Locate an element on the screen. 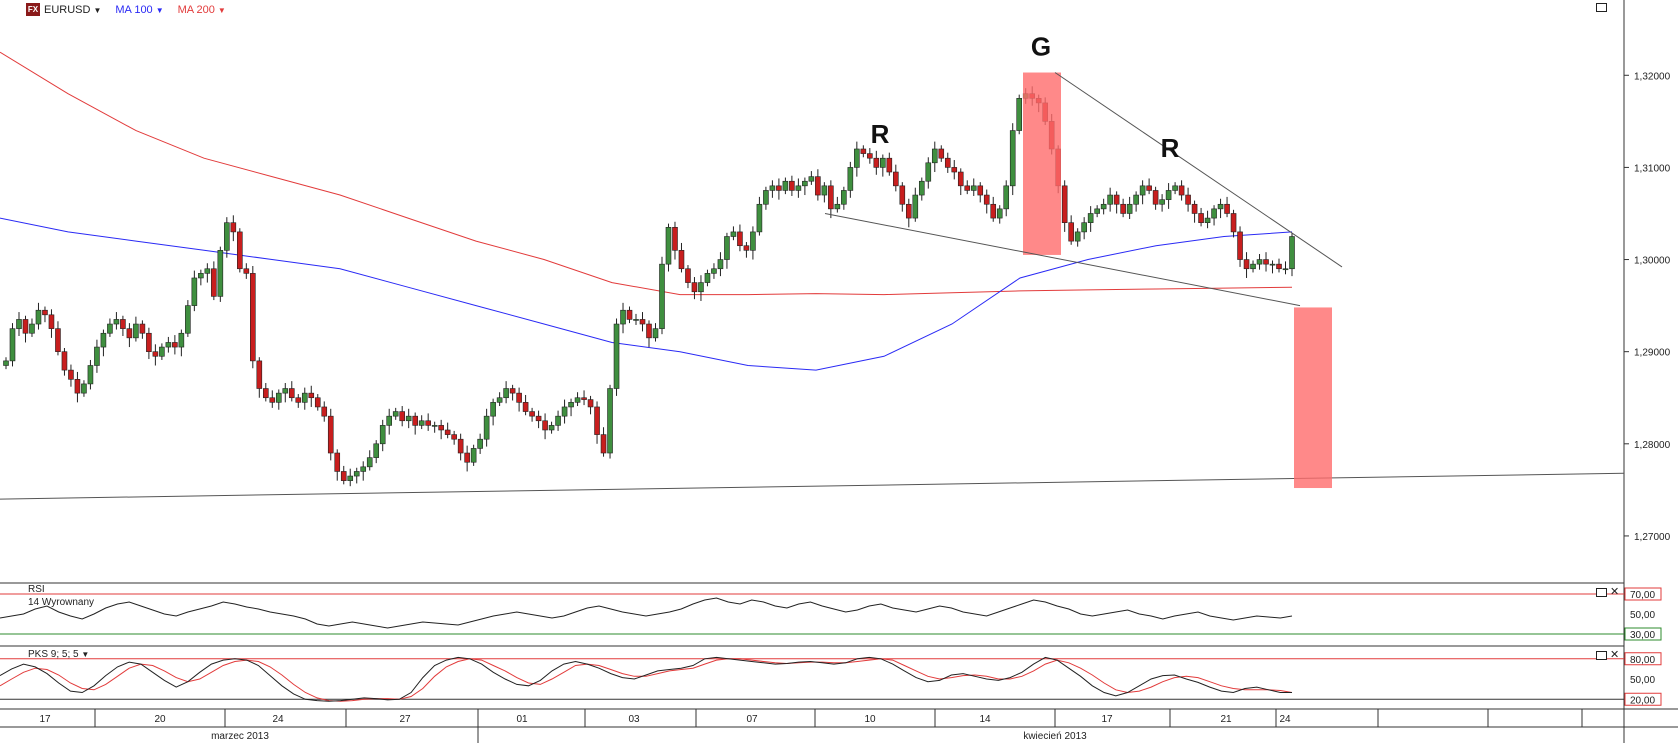 The image size is (1678, 743). stoch-label: PKS 9; 5; 5 ▼ is located at coordinates (58, 654).